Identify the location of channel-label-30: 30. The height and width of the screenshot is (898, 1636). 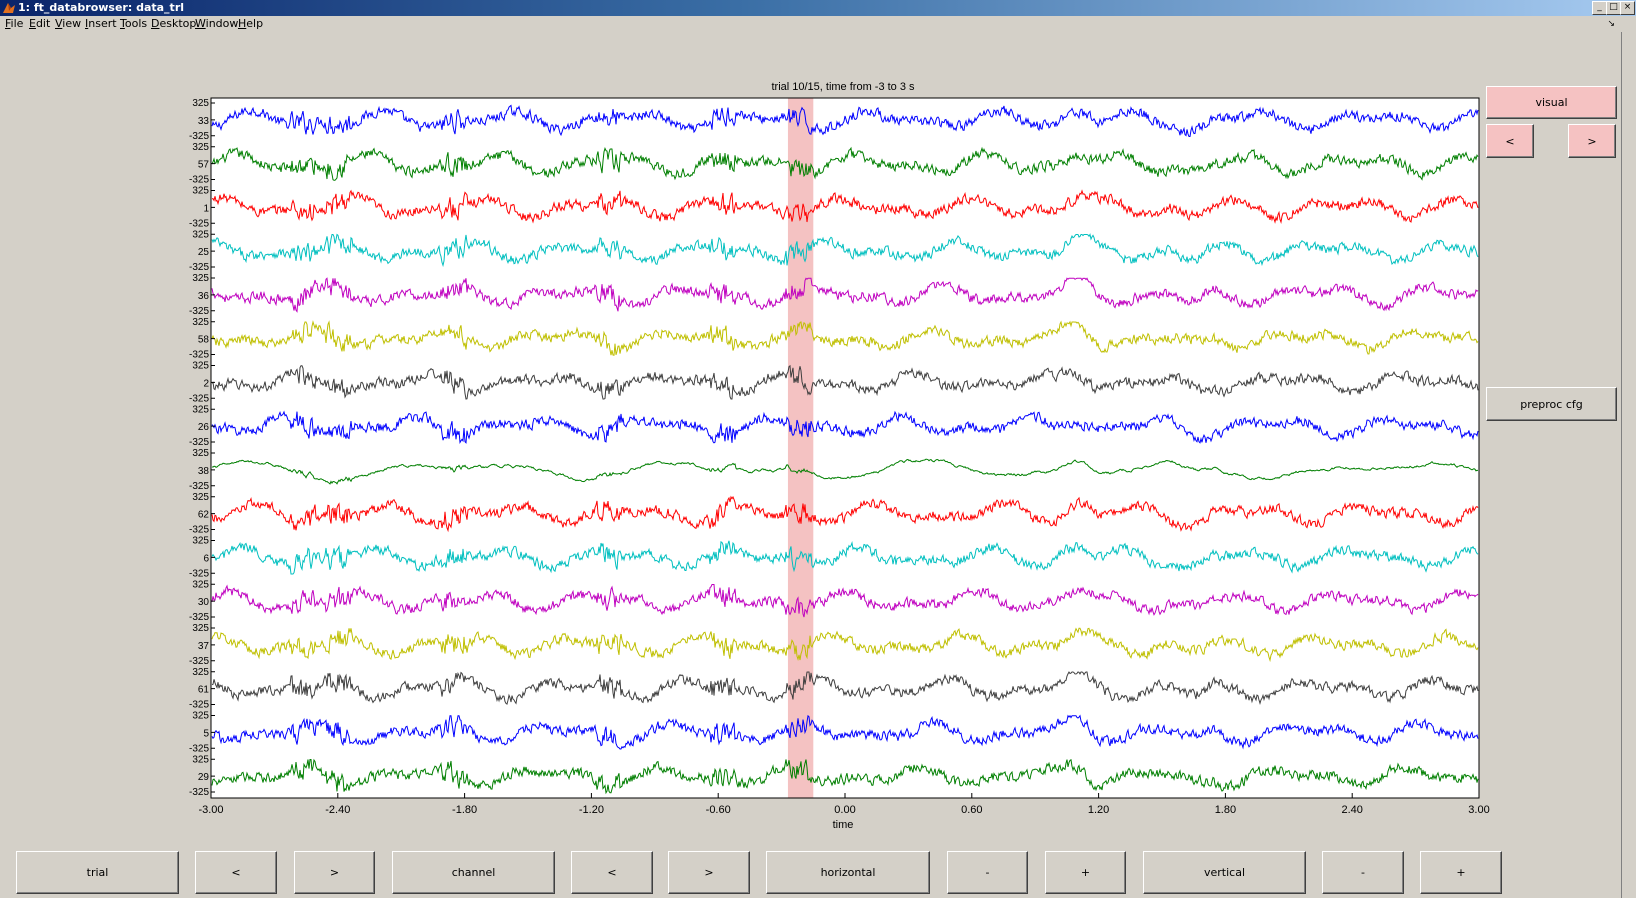
(204, 602).